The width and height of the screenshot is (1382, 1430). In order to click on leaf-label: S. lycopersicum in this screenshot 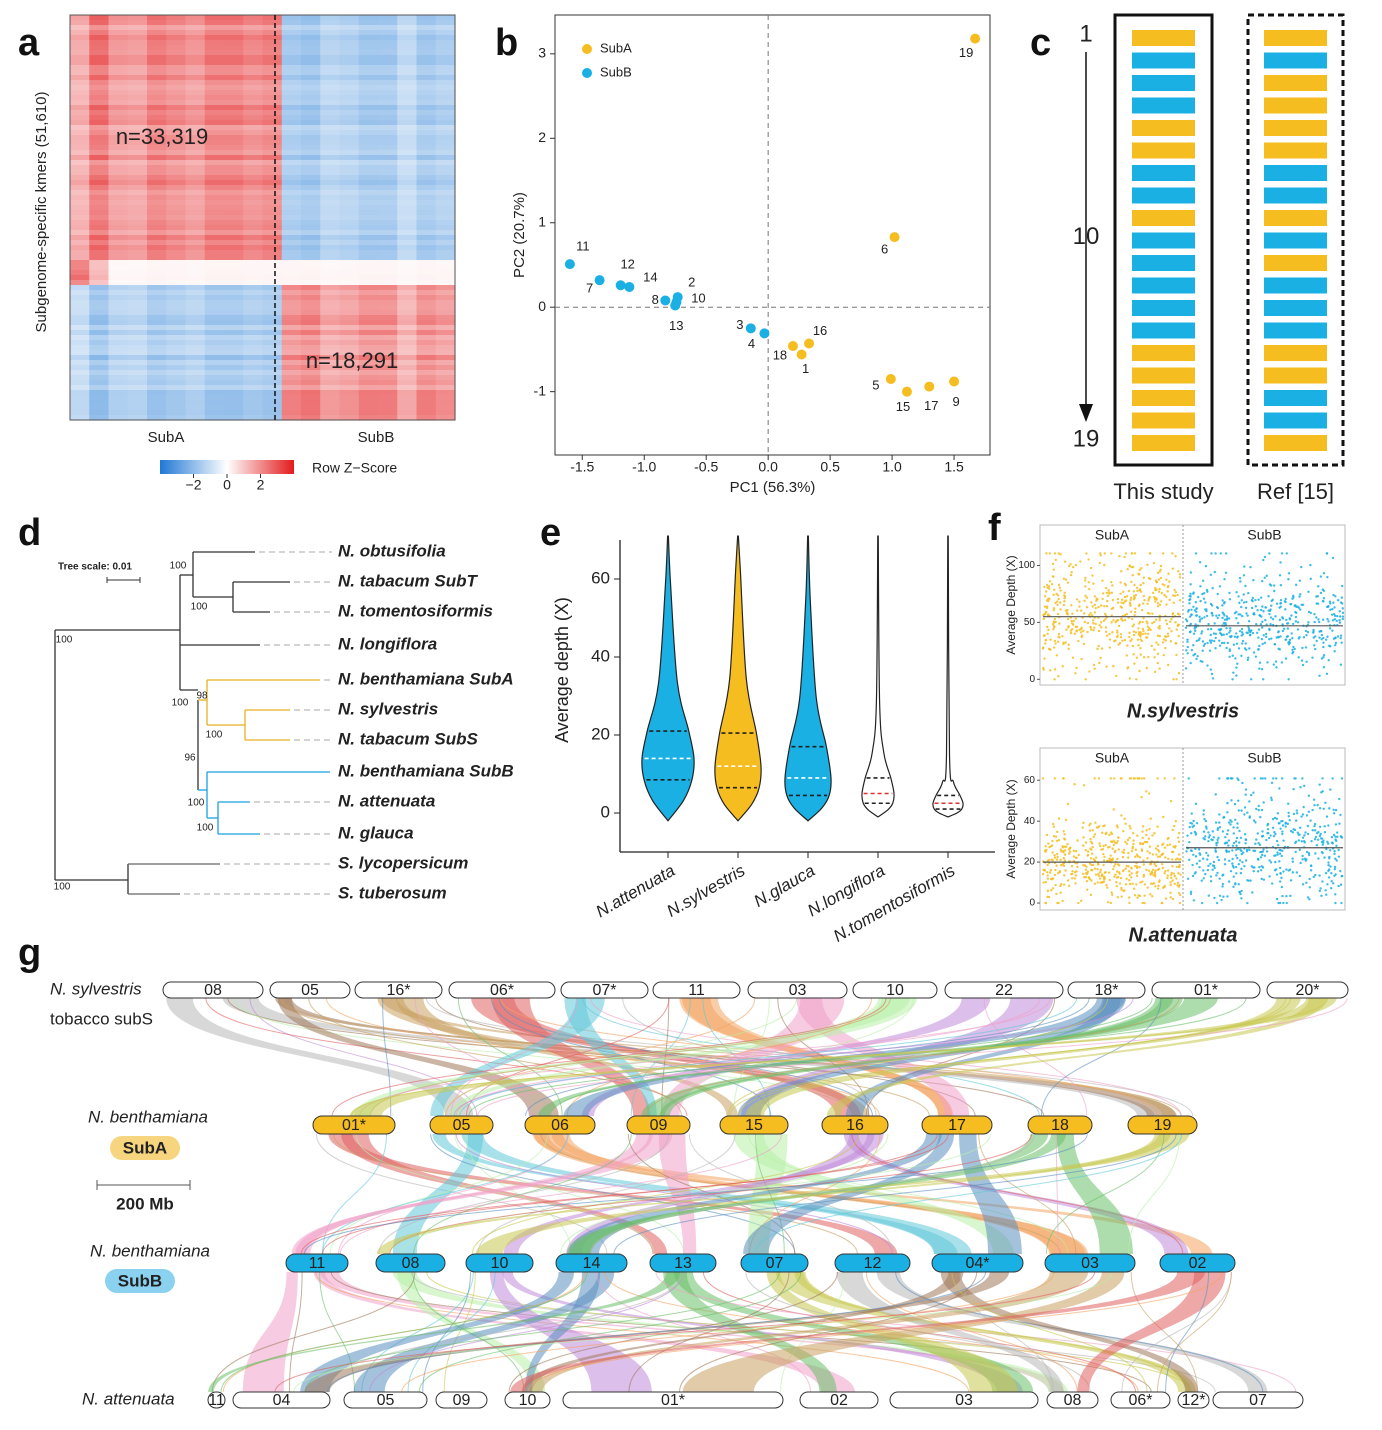, I will do `click(403, 862)`.